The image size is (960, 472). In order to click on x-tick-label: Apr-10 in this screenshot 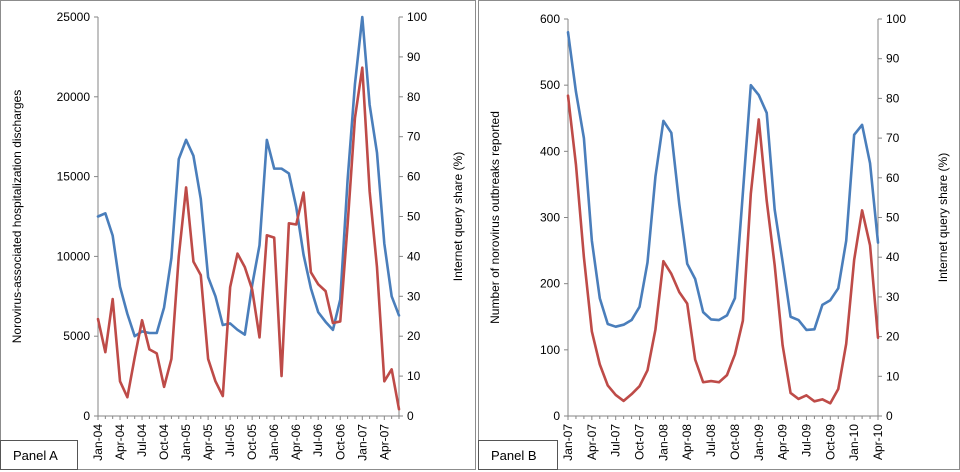, I will do `click(878, 442)`.